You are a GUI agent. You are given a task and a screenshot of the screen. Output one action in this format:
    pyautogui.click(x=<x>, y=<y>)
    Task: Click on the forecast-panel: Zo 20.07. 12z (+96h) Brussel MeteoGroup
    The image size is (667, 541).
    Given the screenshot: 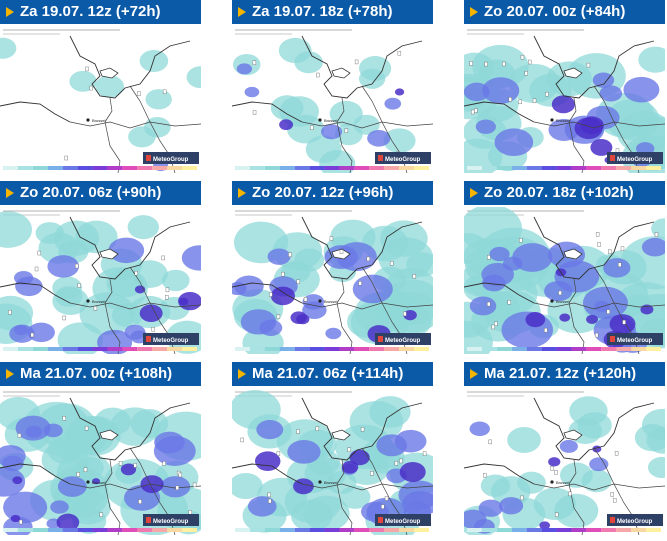 What is the action you would take?
    pyautogui.click(x=332, y=267)
    